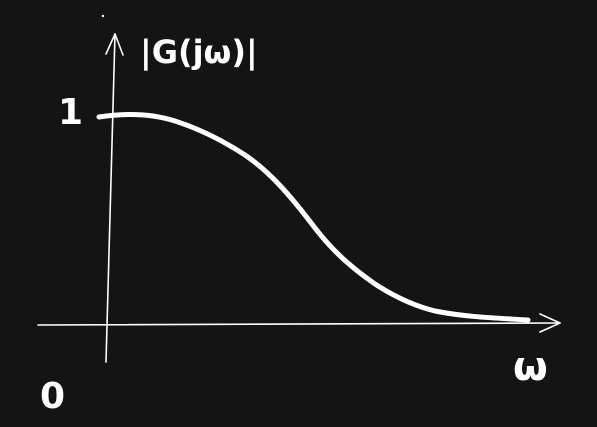 The image size is (597, 427). I want to click on y-axis-label: |G(jω)|, so click(199, 52).